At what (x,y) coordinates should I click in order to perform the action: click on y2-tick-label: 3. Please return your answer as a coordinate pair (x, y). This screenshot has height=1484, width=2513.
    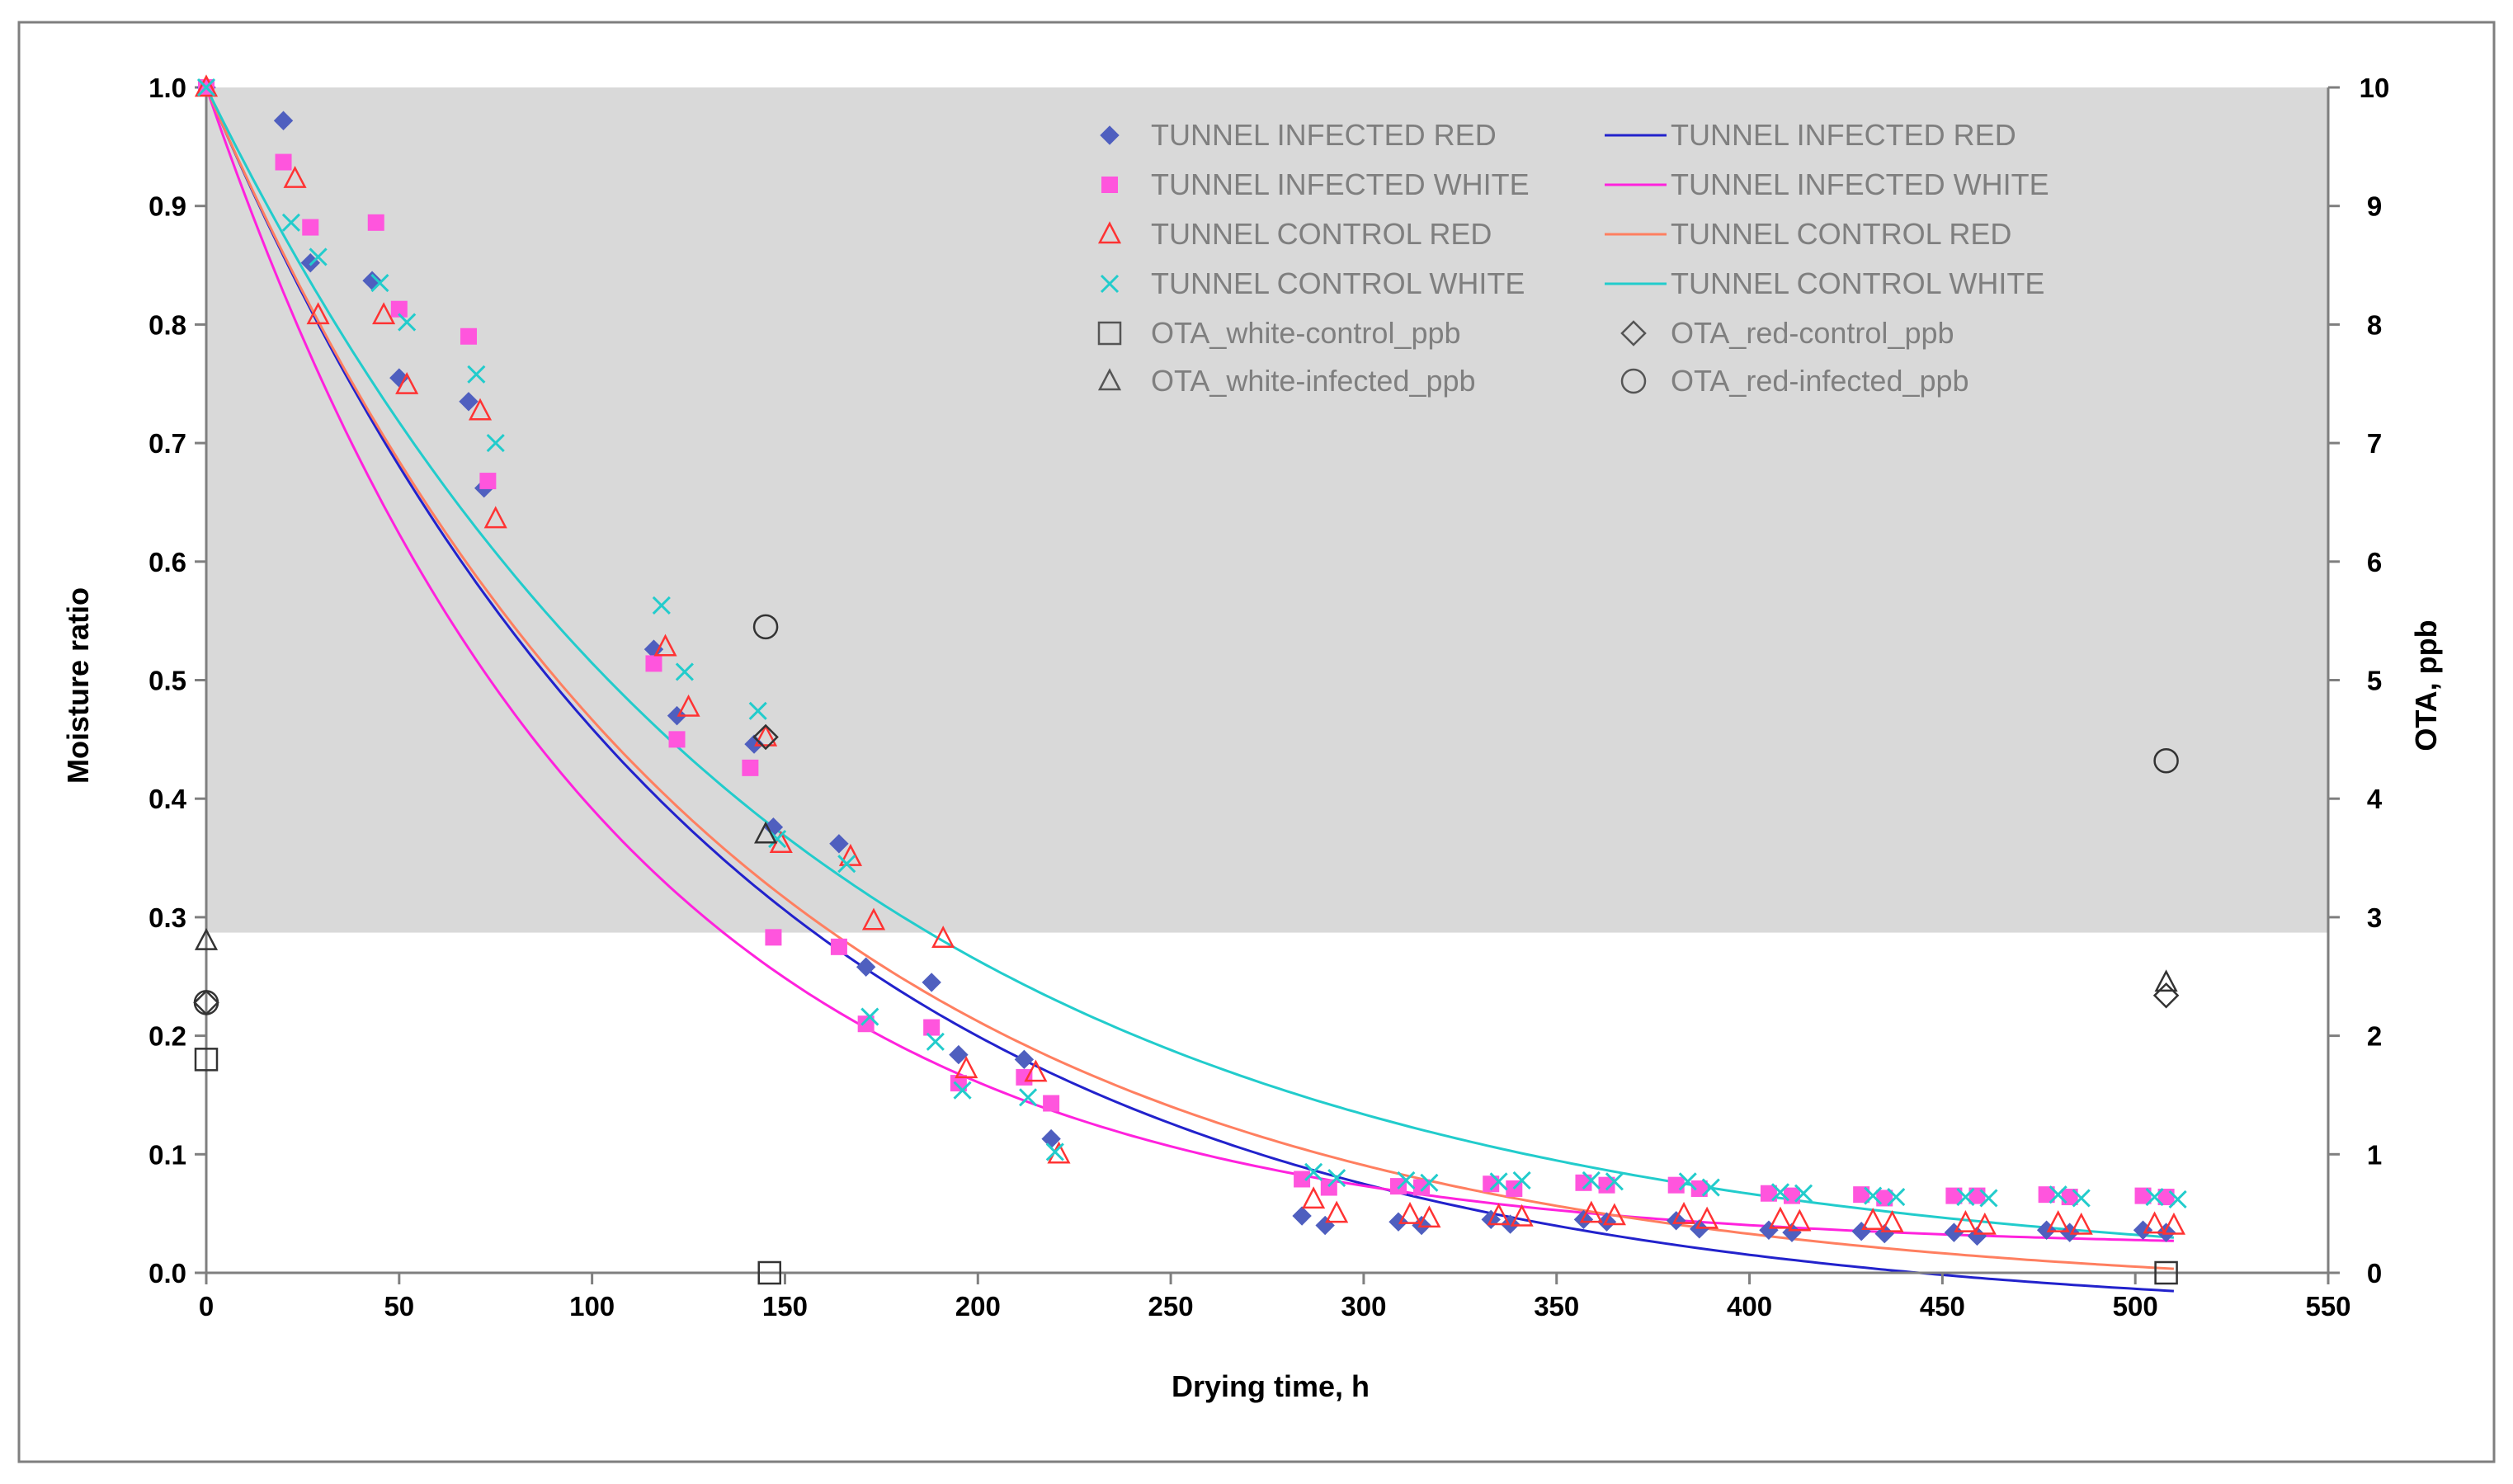
    Looking at the image, I should click on (2374, 917).